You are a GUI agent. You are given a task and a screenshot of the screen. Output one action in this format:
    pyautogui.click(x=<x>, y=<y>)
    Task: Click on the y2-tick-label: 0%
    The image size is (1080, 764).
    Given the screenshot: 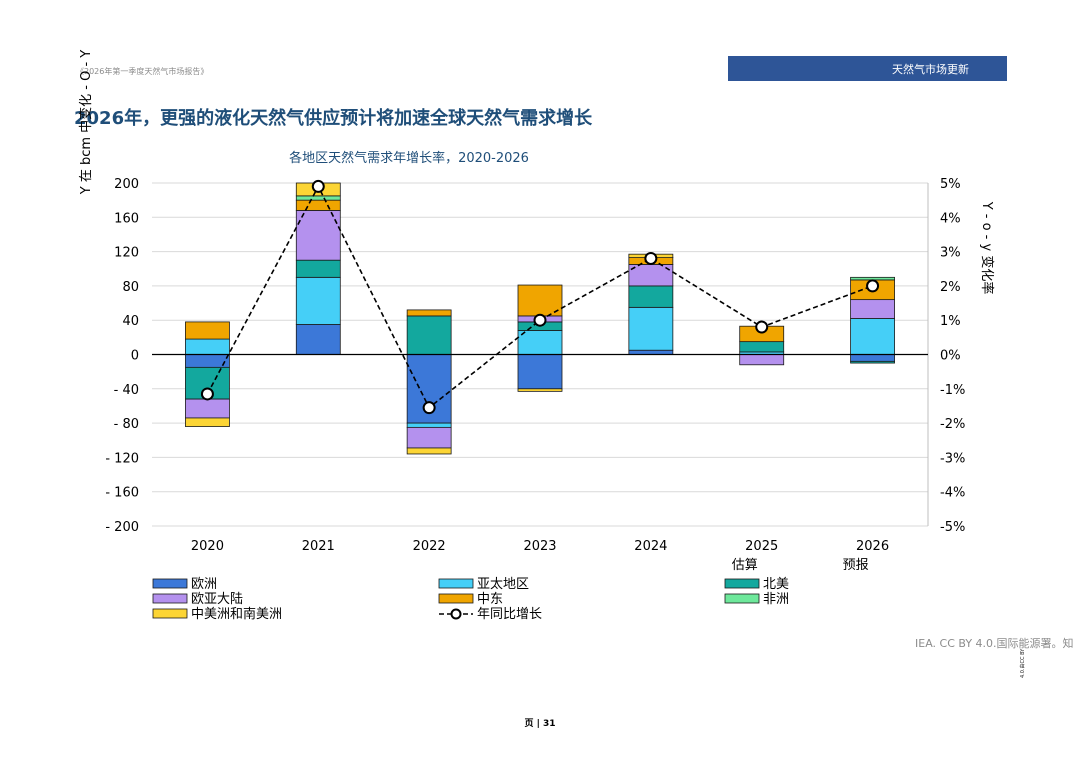 What is the action you would take?
    pyautogui.click(x=950, y=356)
    